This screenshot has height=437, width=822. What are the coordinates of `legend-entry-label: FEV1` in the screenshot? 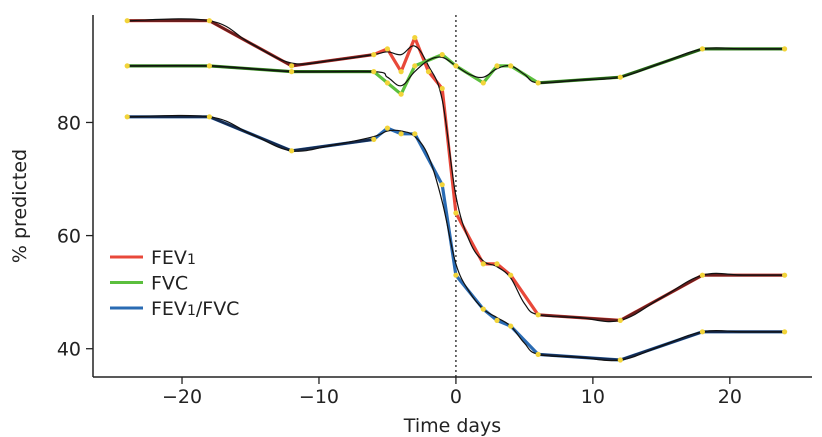 It's located at (173, 258).